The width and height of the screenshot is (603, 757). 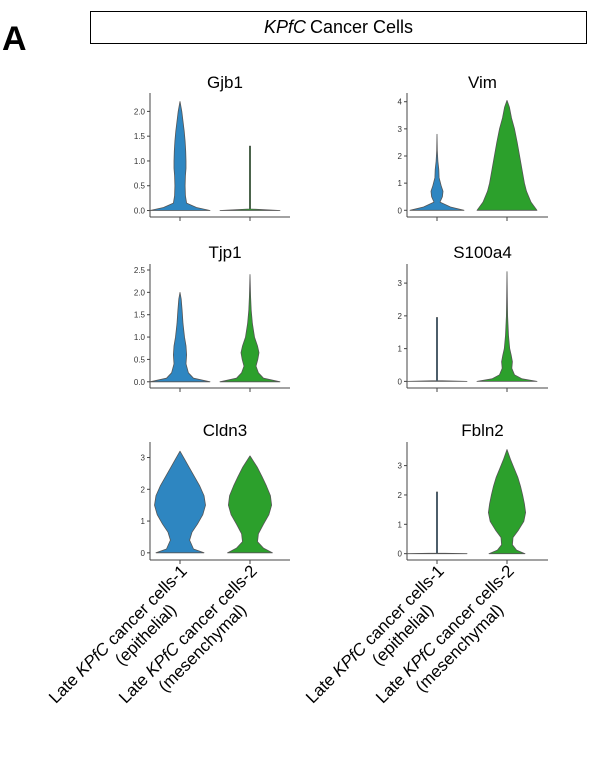 I want to click on panel-title: Vim, so click(x=482, y=82).